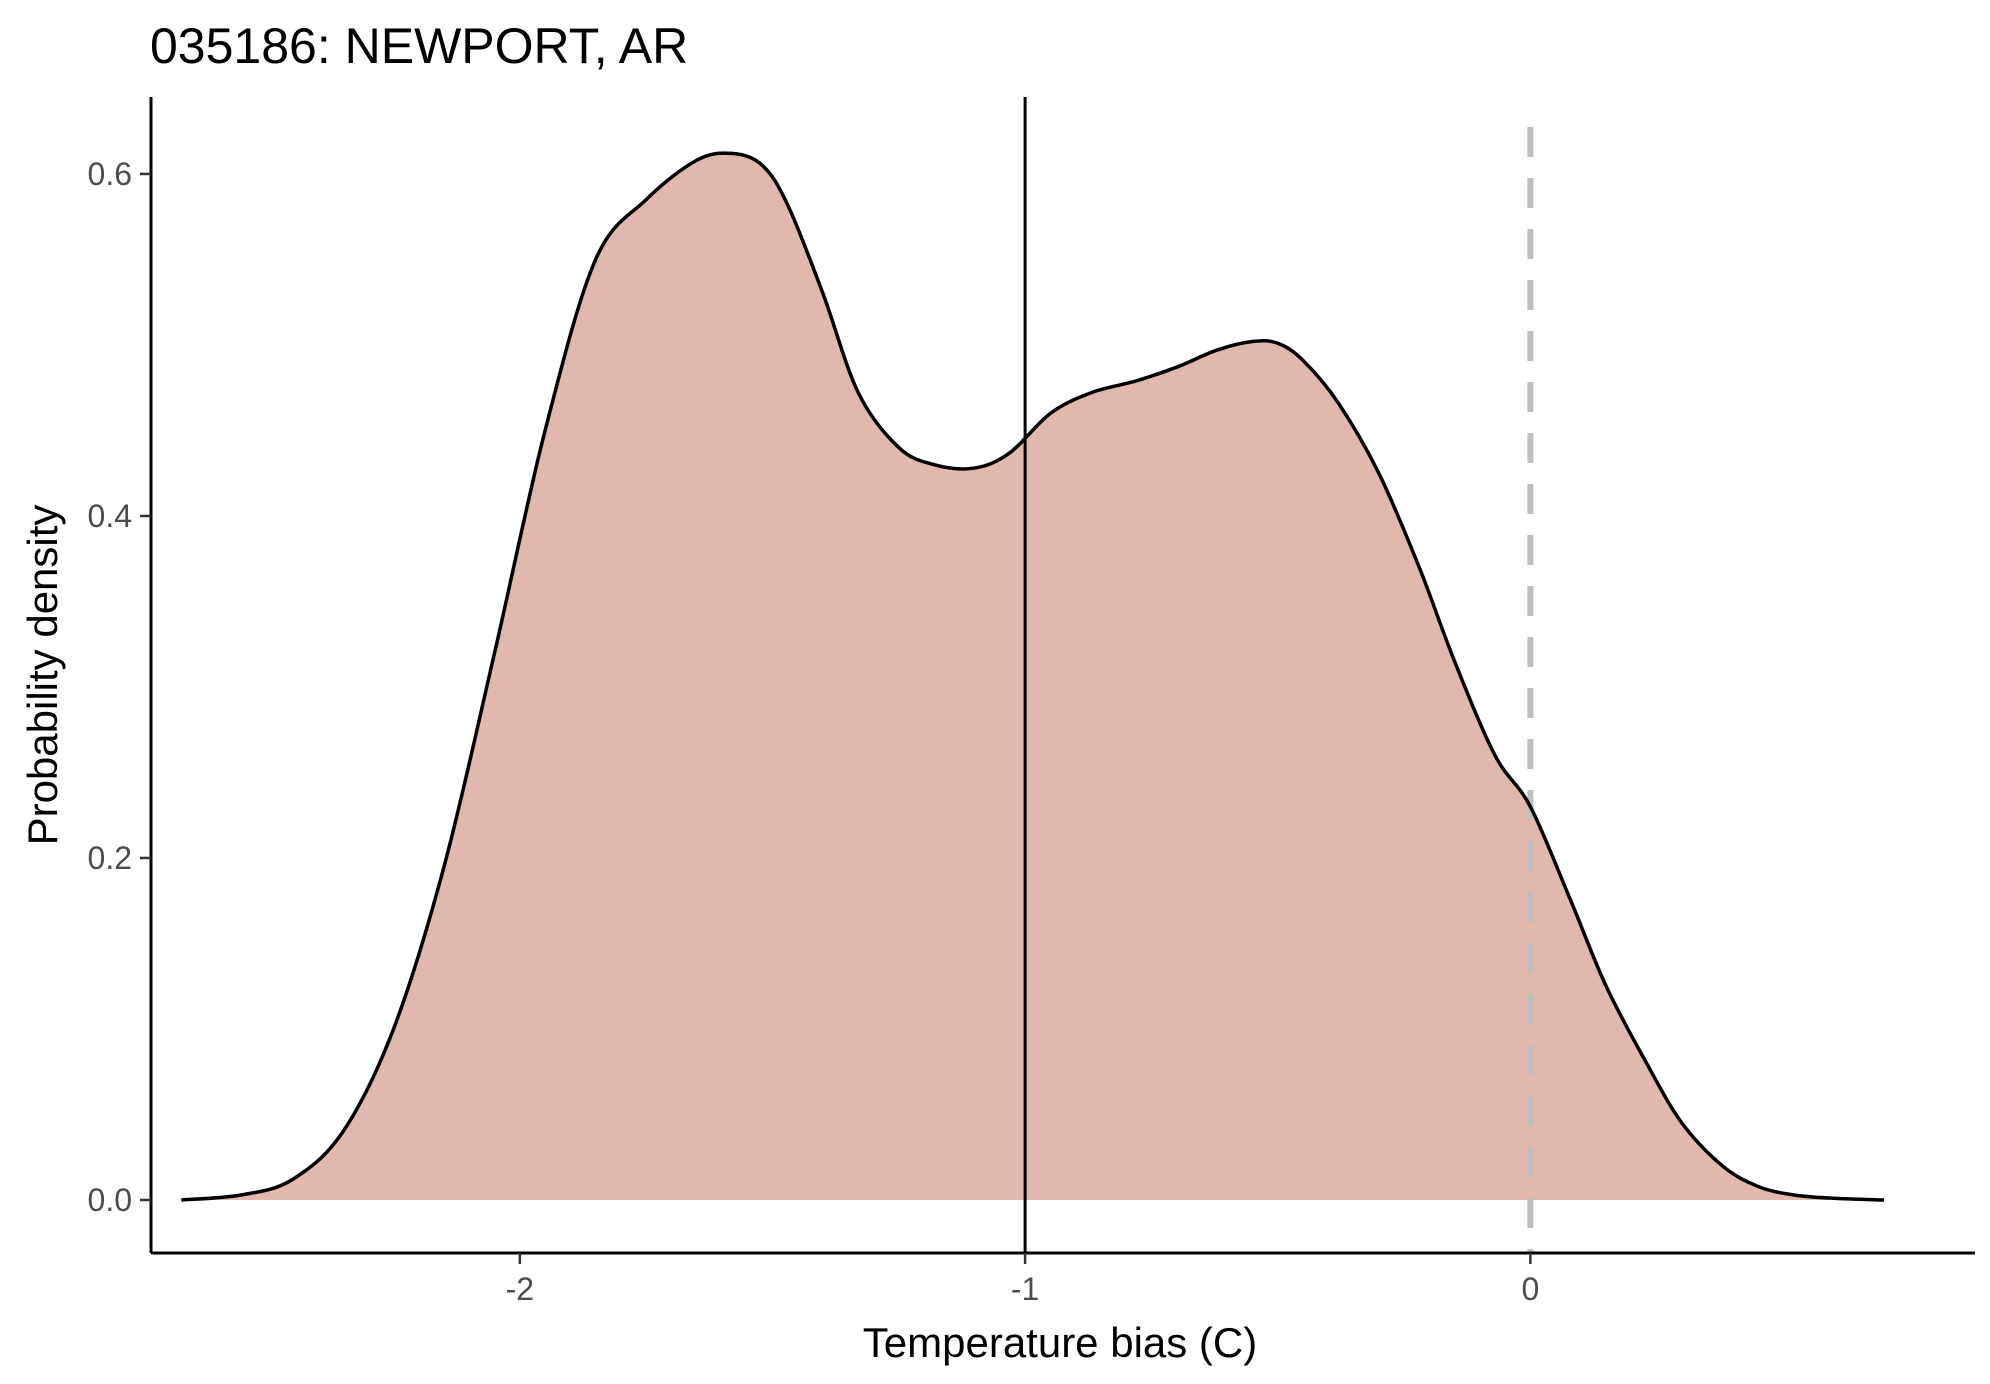 Image resolution: width=1990 pixels, height=1384 pixels. What do you see at coordinates (42, 675) in the screenshot?
I see `y-axis-title: Probability density` at bounding box center [42, 675].